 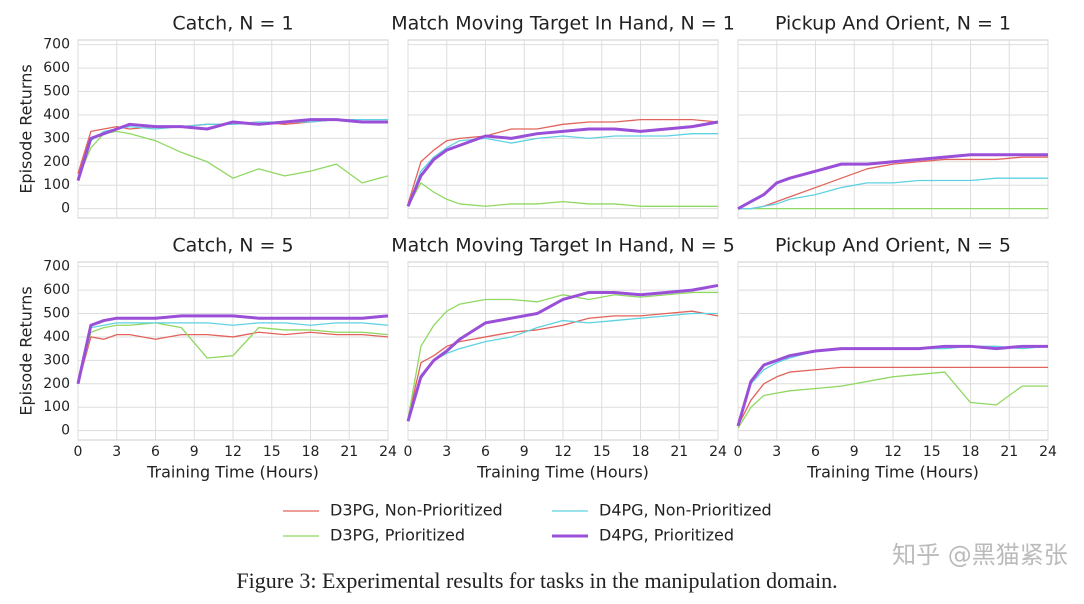 I want to click on chart-title: Match Moving Target In Hand, N = 1, so click(x=563, y=24).